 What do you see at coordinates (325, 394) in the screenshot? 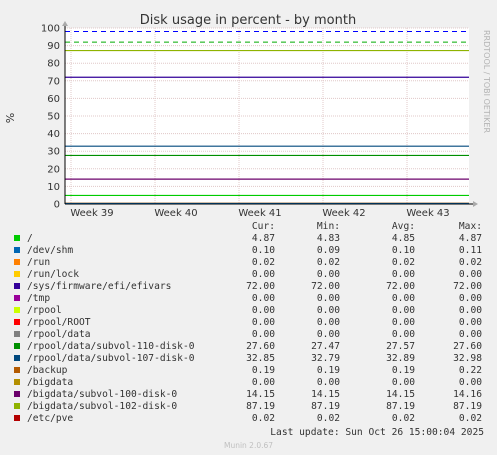
I see `min-value: 14.15` at bounding box center [325, 394].